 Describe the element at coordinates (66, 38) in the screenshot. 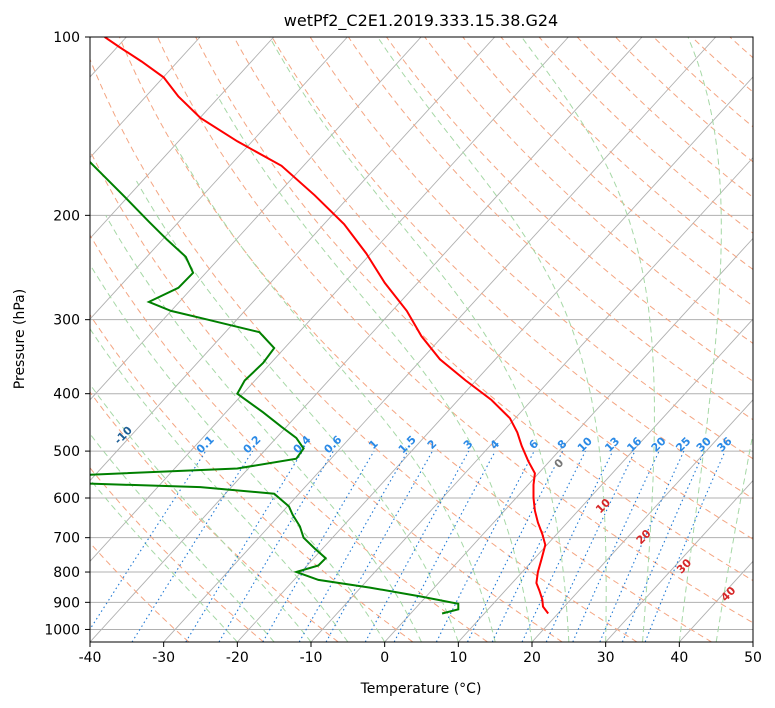

I see `y-tick-label: 100` at that location.